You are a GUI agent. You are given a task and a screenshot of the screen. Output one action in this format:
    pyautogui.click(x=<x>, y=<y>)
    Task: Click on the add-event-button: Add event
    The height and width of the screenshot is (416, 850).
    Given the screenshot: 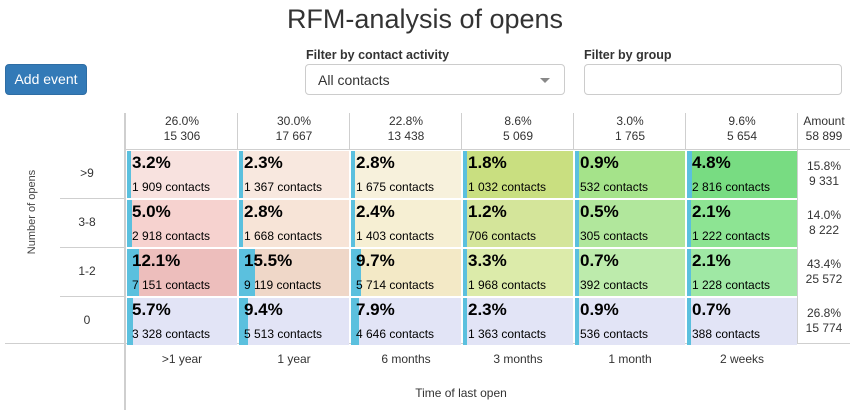 What is the action you would take?
    pyautogui.click(x=46, y=79)
    